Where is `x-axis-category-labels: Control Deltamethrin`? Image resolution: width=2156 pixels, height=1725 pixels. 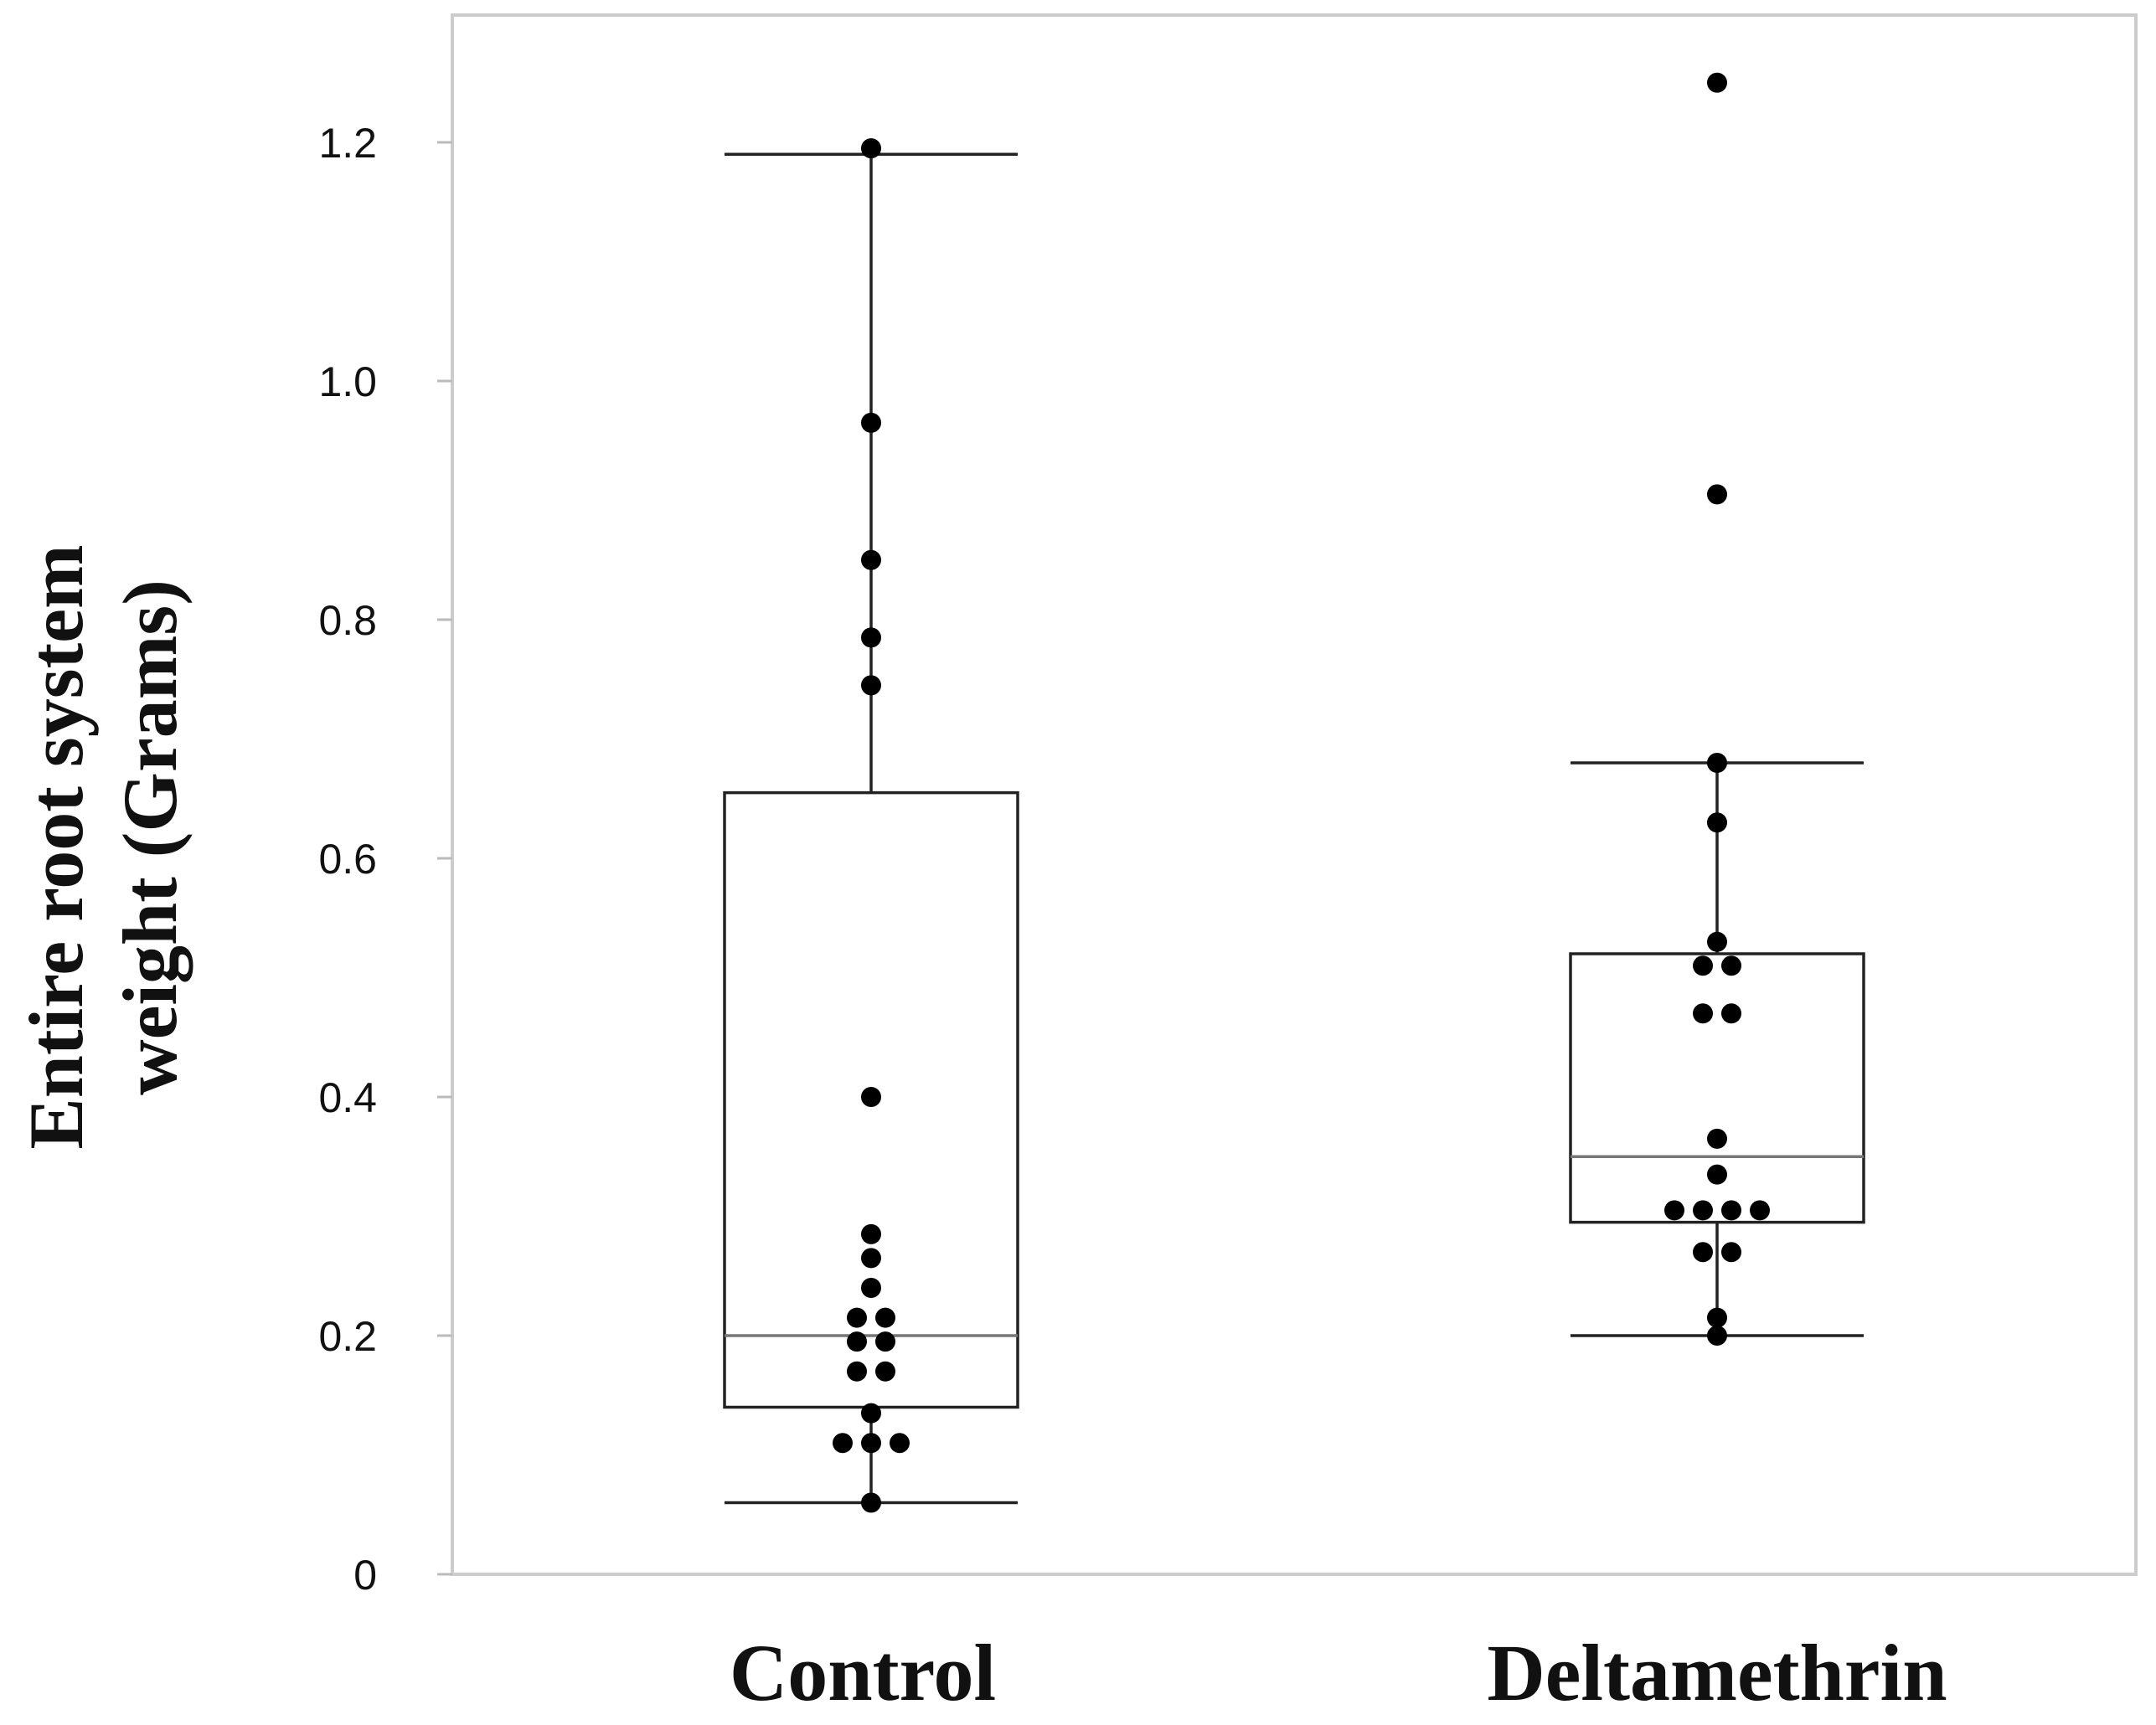 x-axis-category-labels: Control Deltamethrin is located at coordinates (1338, 1672).